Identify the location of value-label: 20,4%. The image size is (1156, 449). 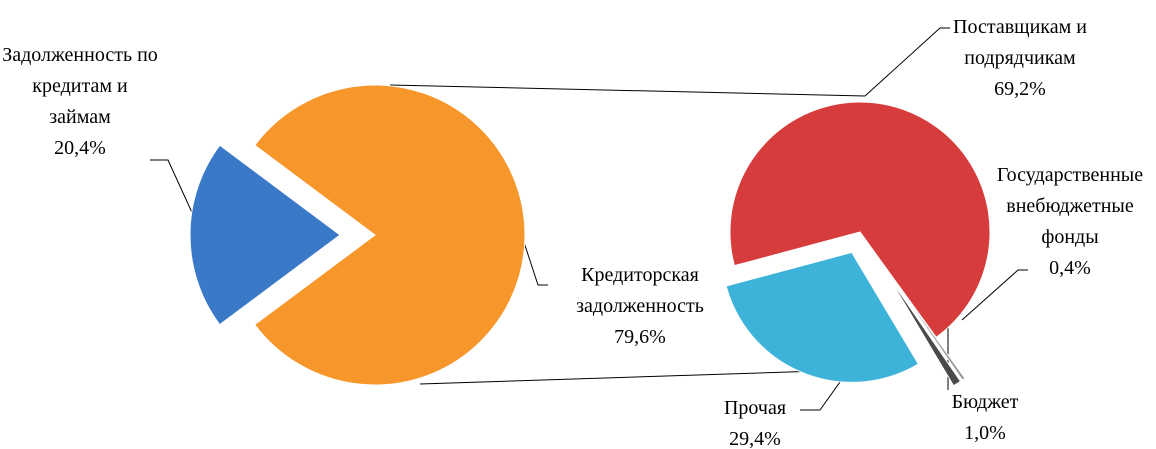
(80, 148).